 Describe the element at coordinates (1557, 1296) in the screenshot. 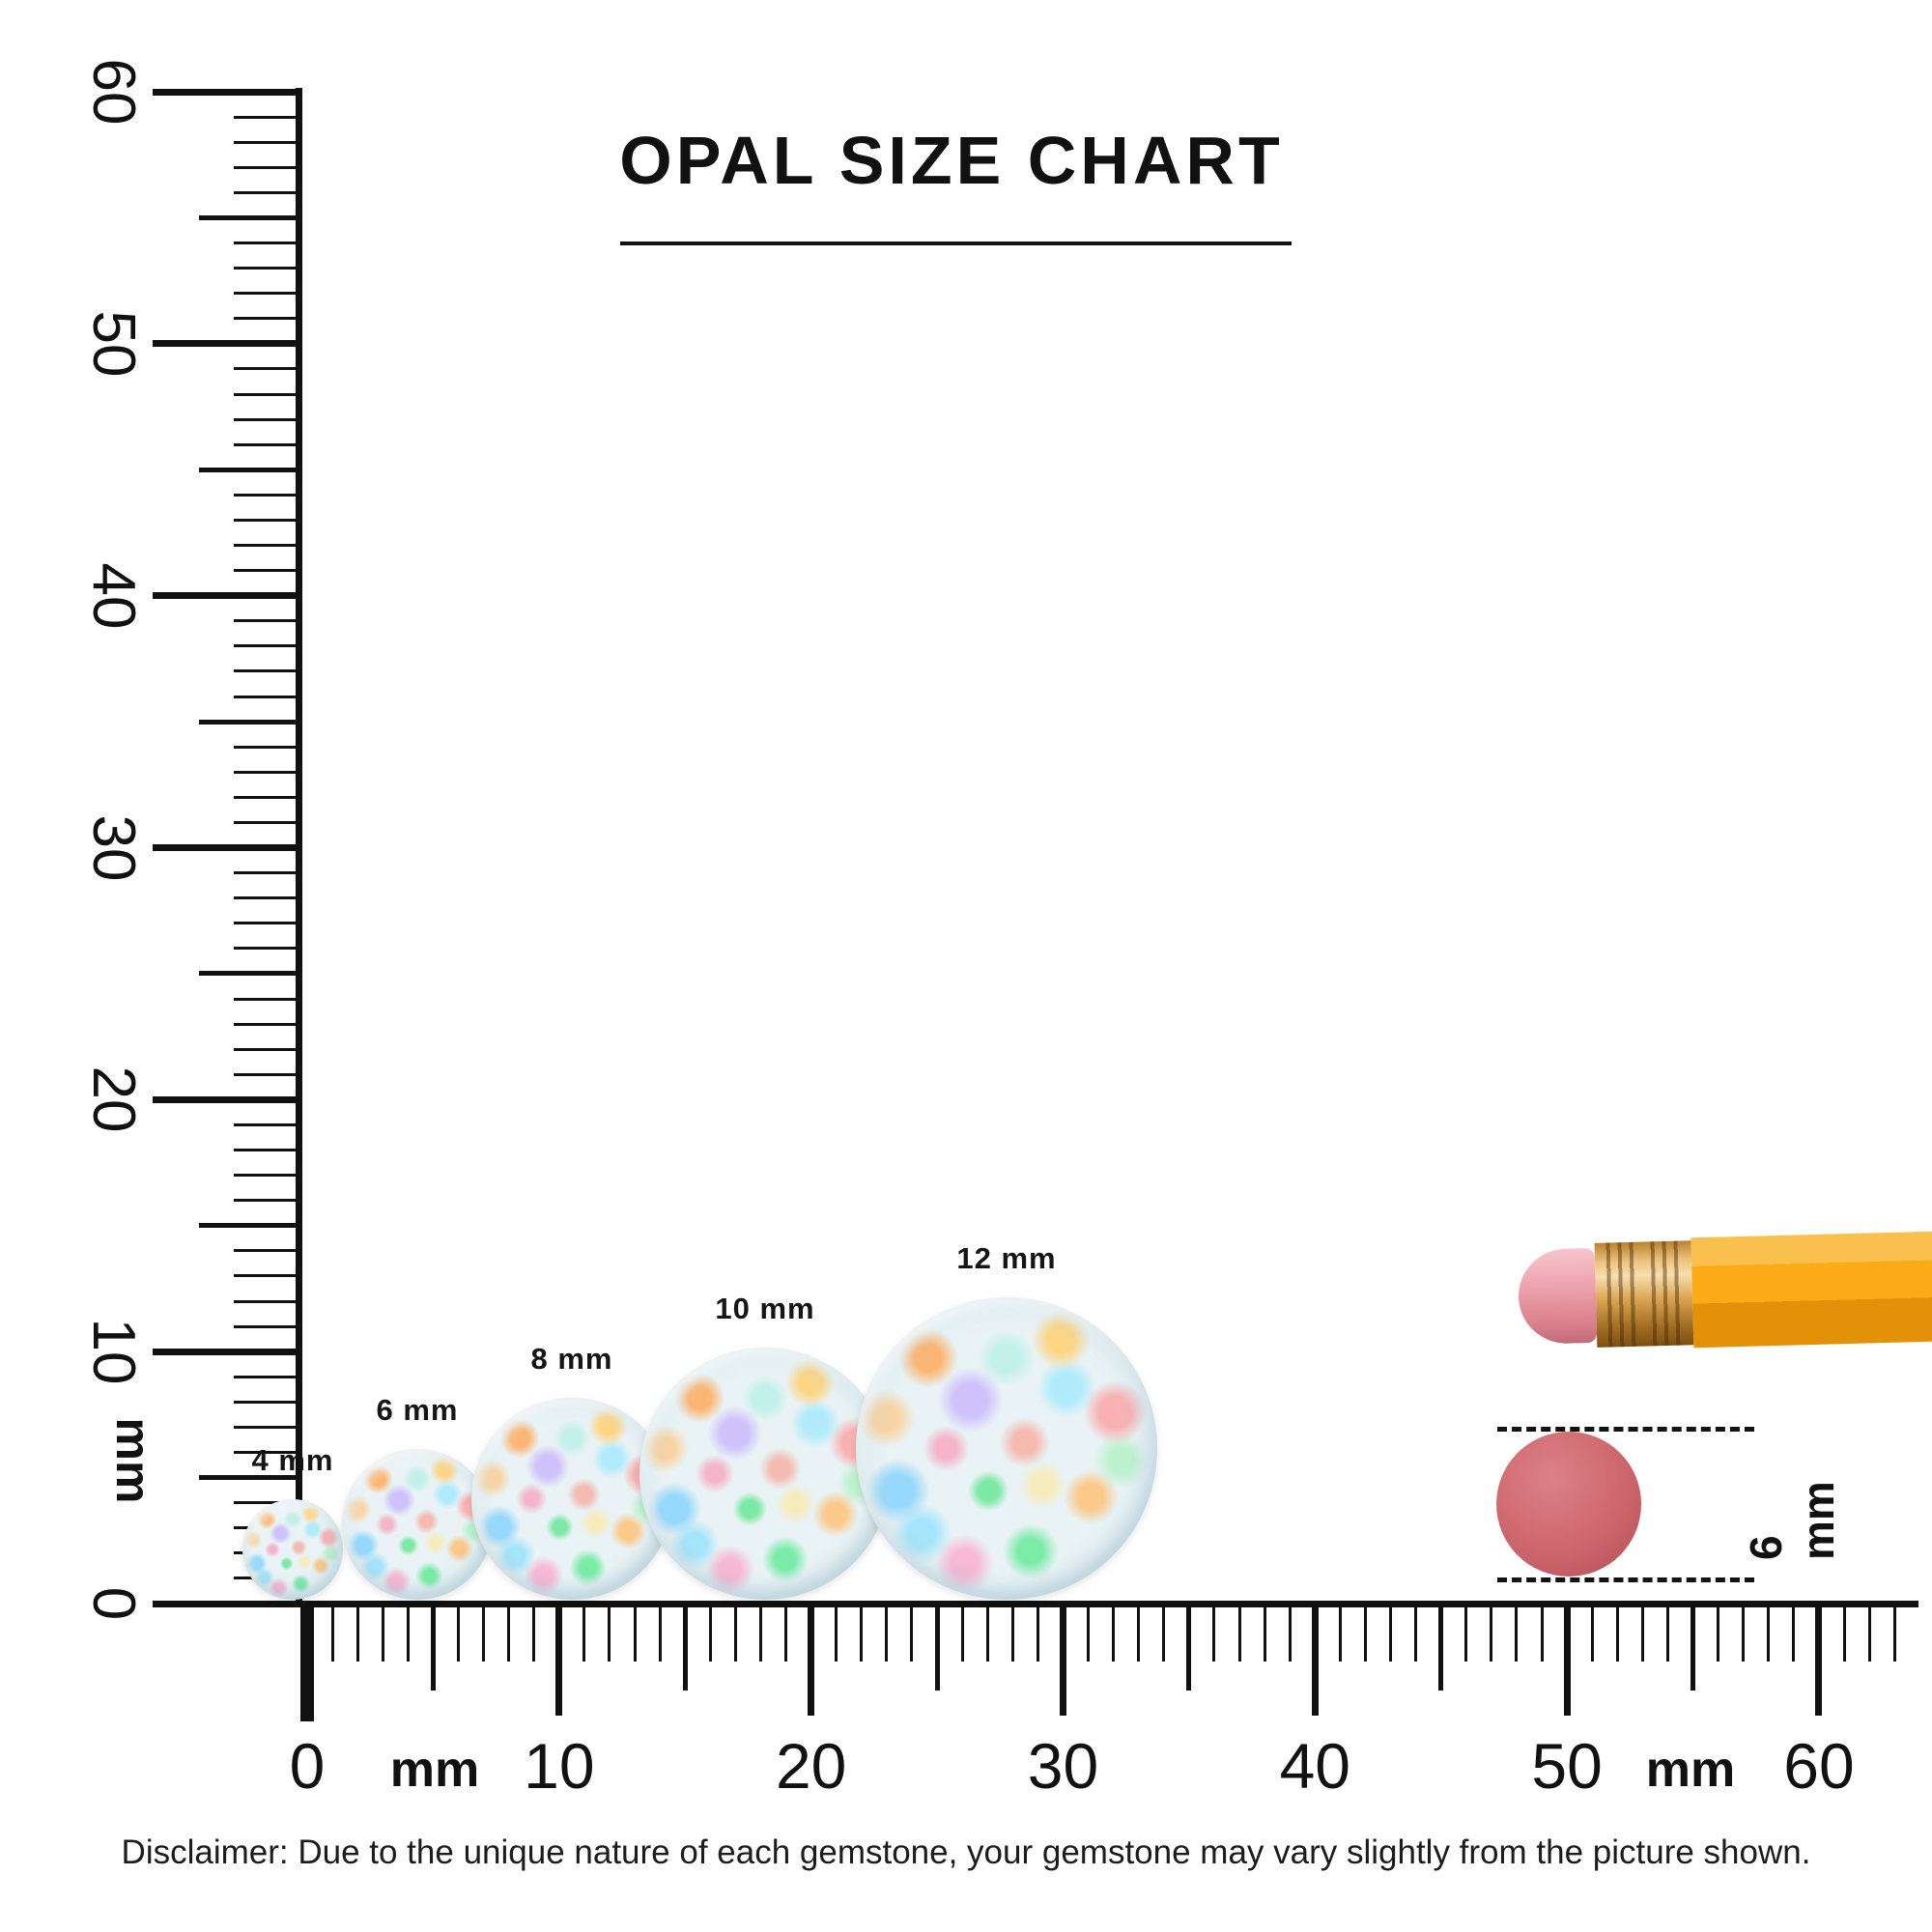

I see `pencil-eraser` at that location.